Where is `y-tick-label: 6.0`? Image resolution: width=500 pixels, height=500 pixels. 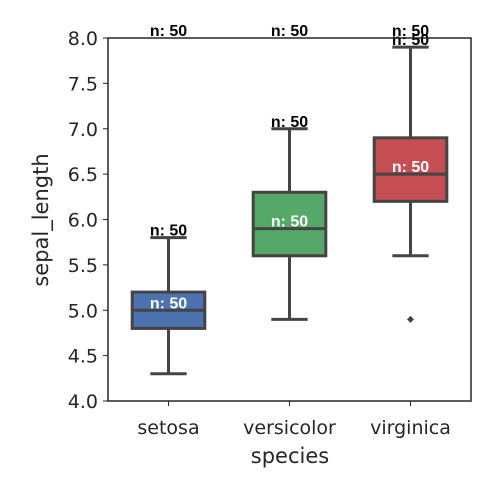
y-tick-label: 6.0 is located at coordinates (83, 221).